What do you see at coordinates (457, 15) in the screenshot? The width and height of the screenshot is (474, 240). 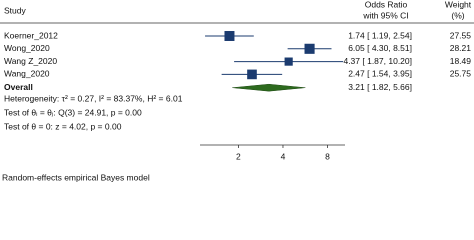 I see `weight-header: (%)` at bounding box center [457, 15].